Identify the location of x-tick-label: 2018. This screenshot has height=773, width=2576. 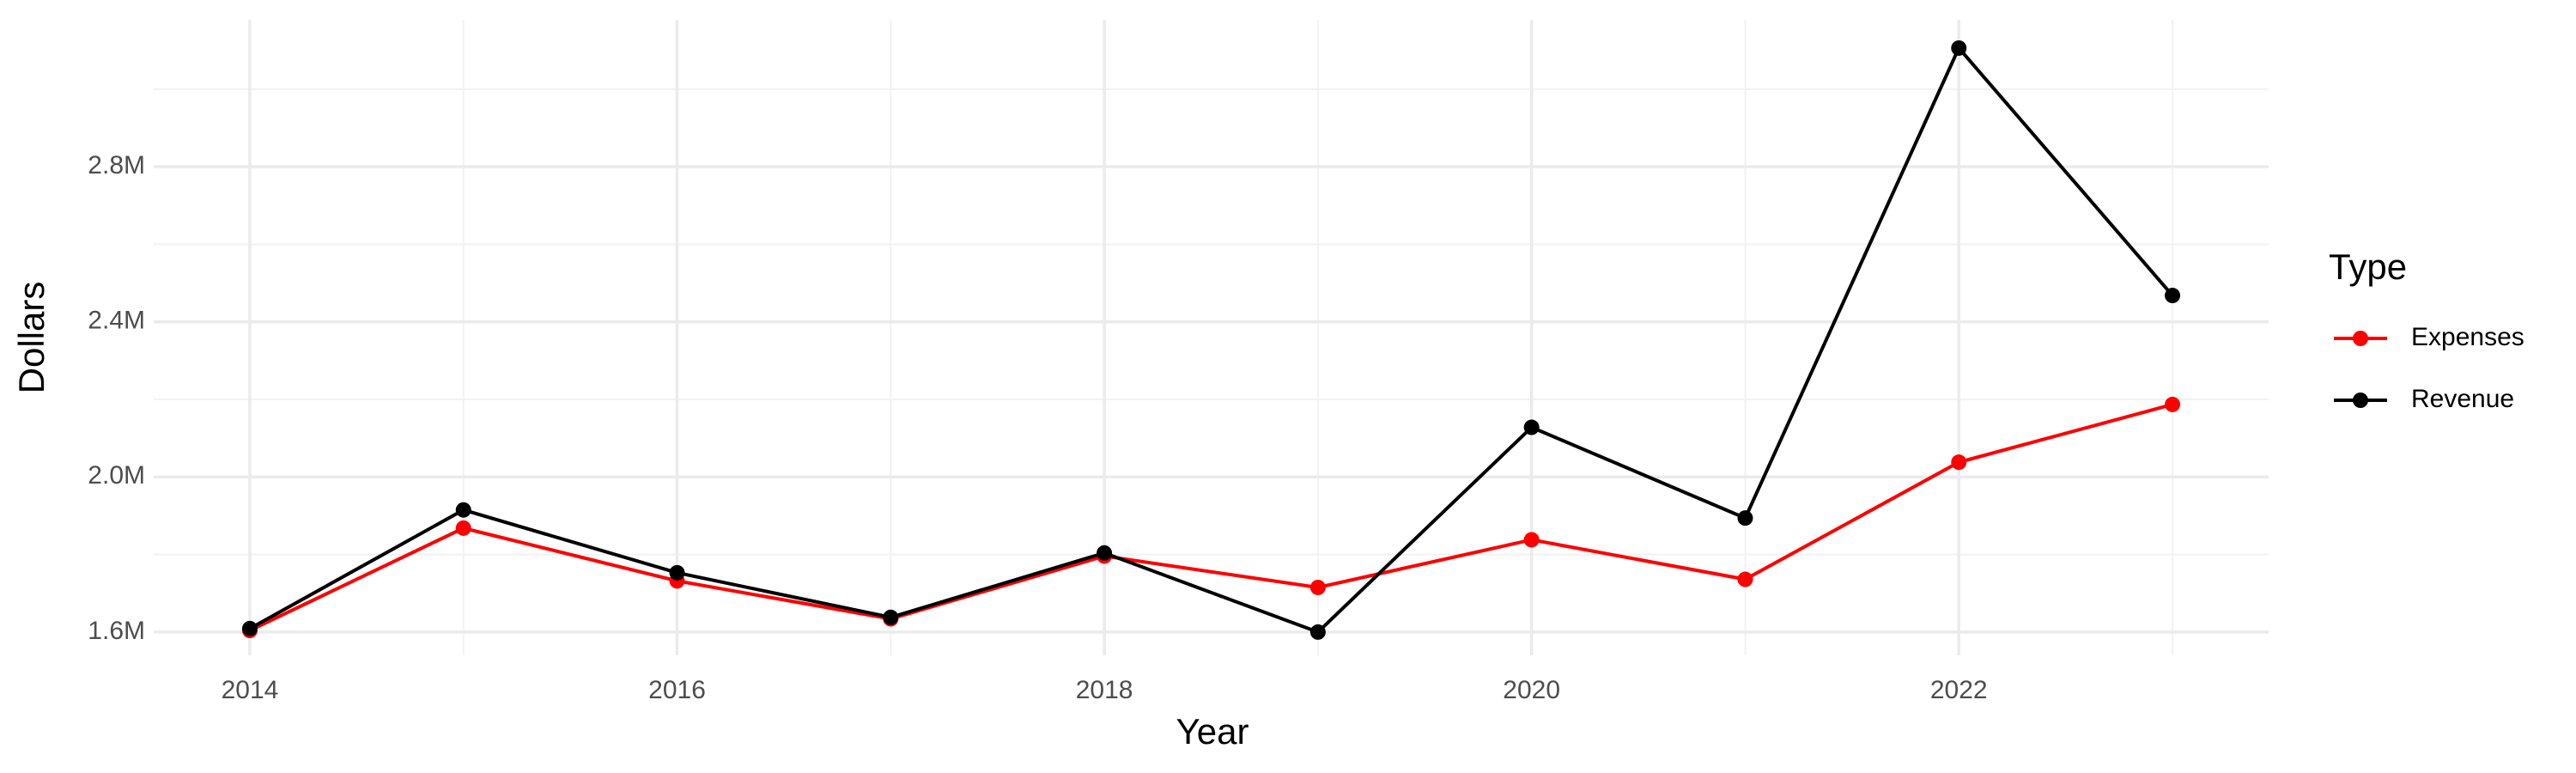
(1104, 690).